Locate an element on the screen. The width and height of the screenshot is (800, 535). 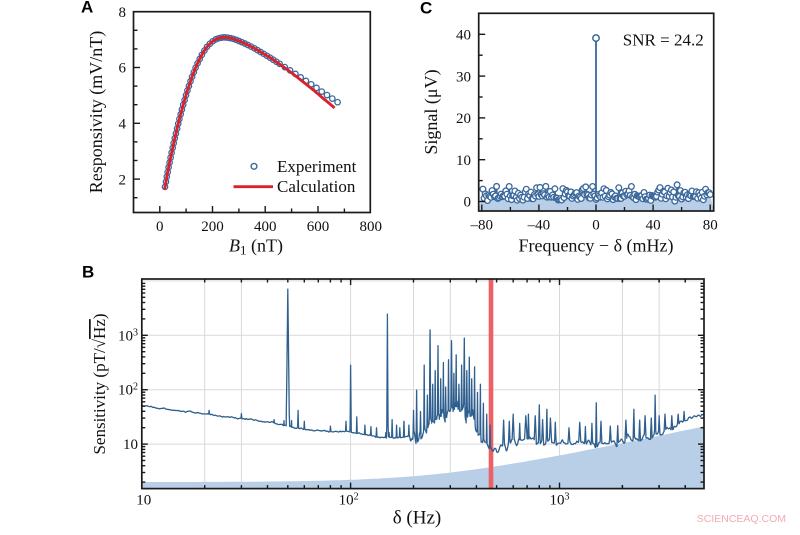
svg-text: B1 (nT) is located at coordinates (256, 247).